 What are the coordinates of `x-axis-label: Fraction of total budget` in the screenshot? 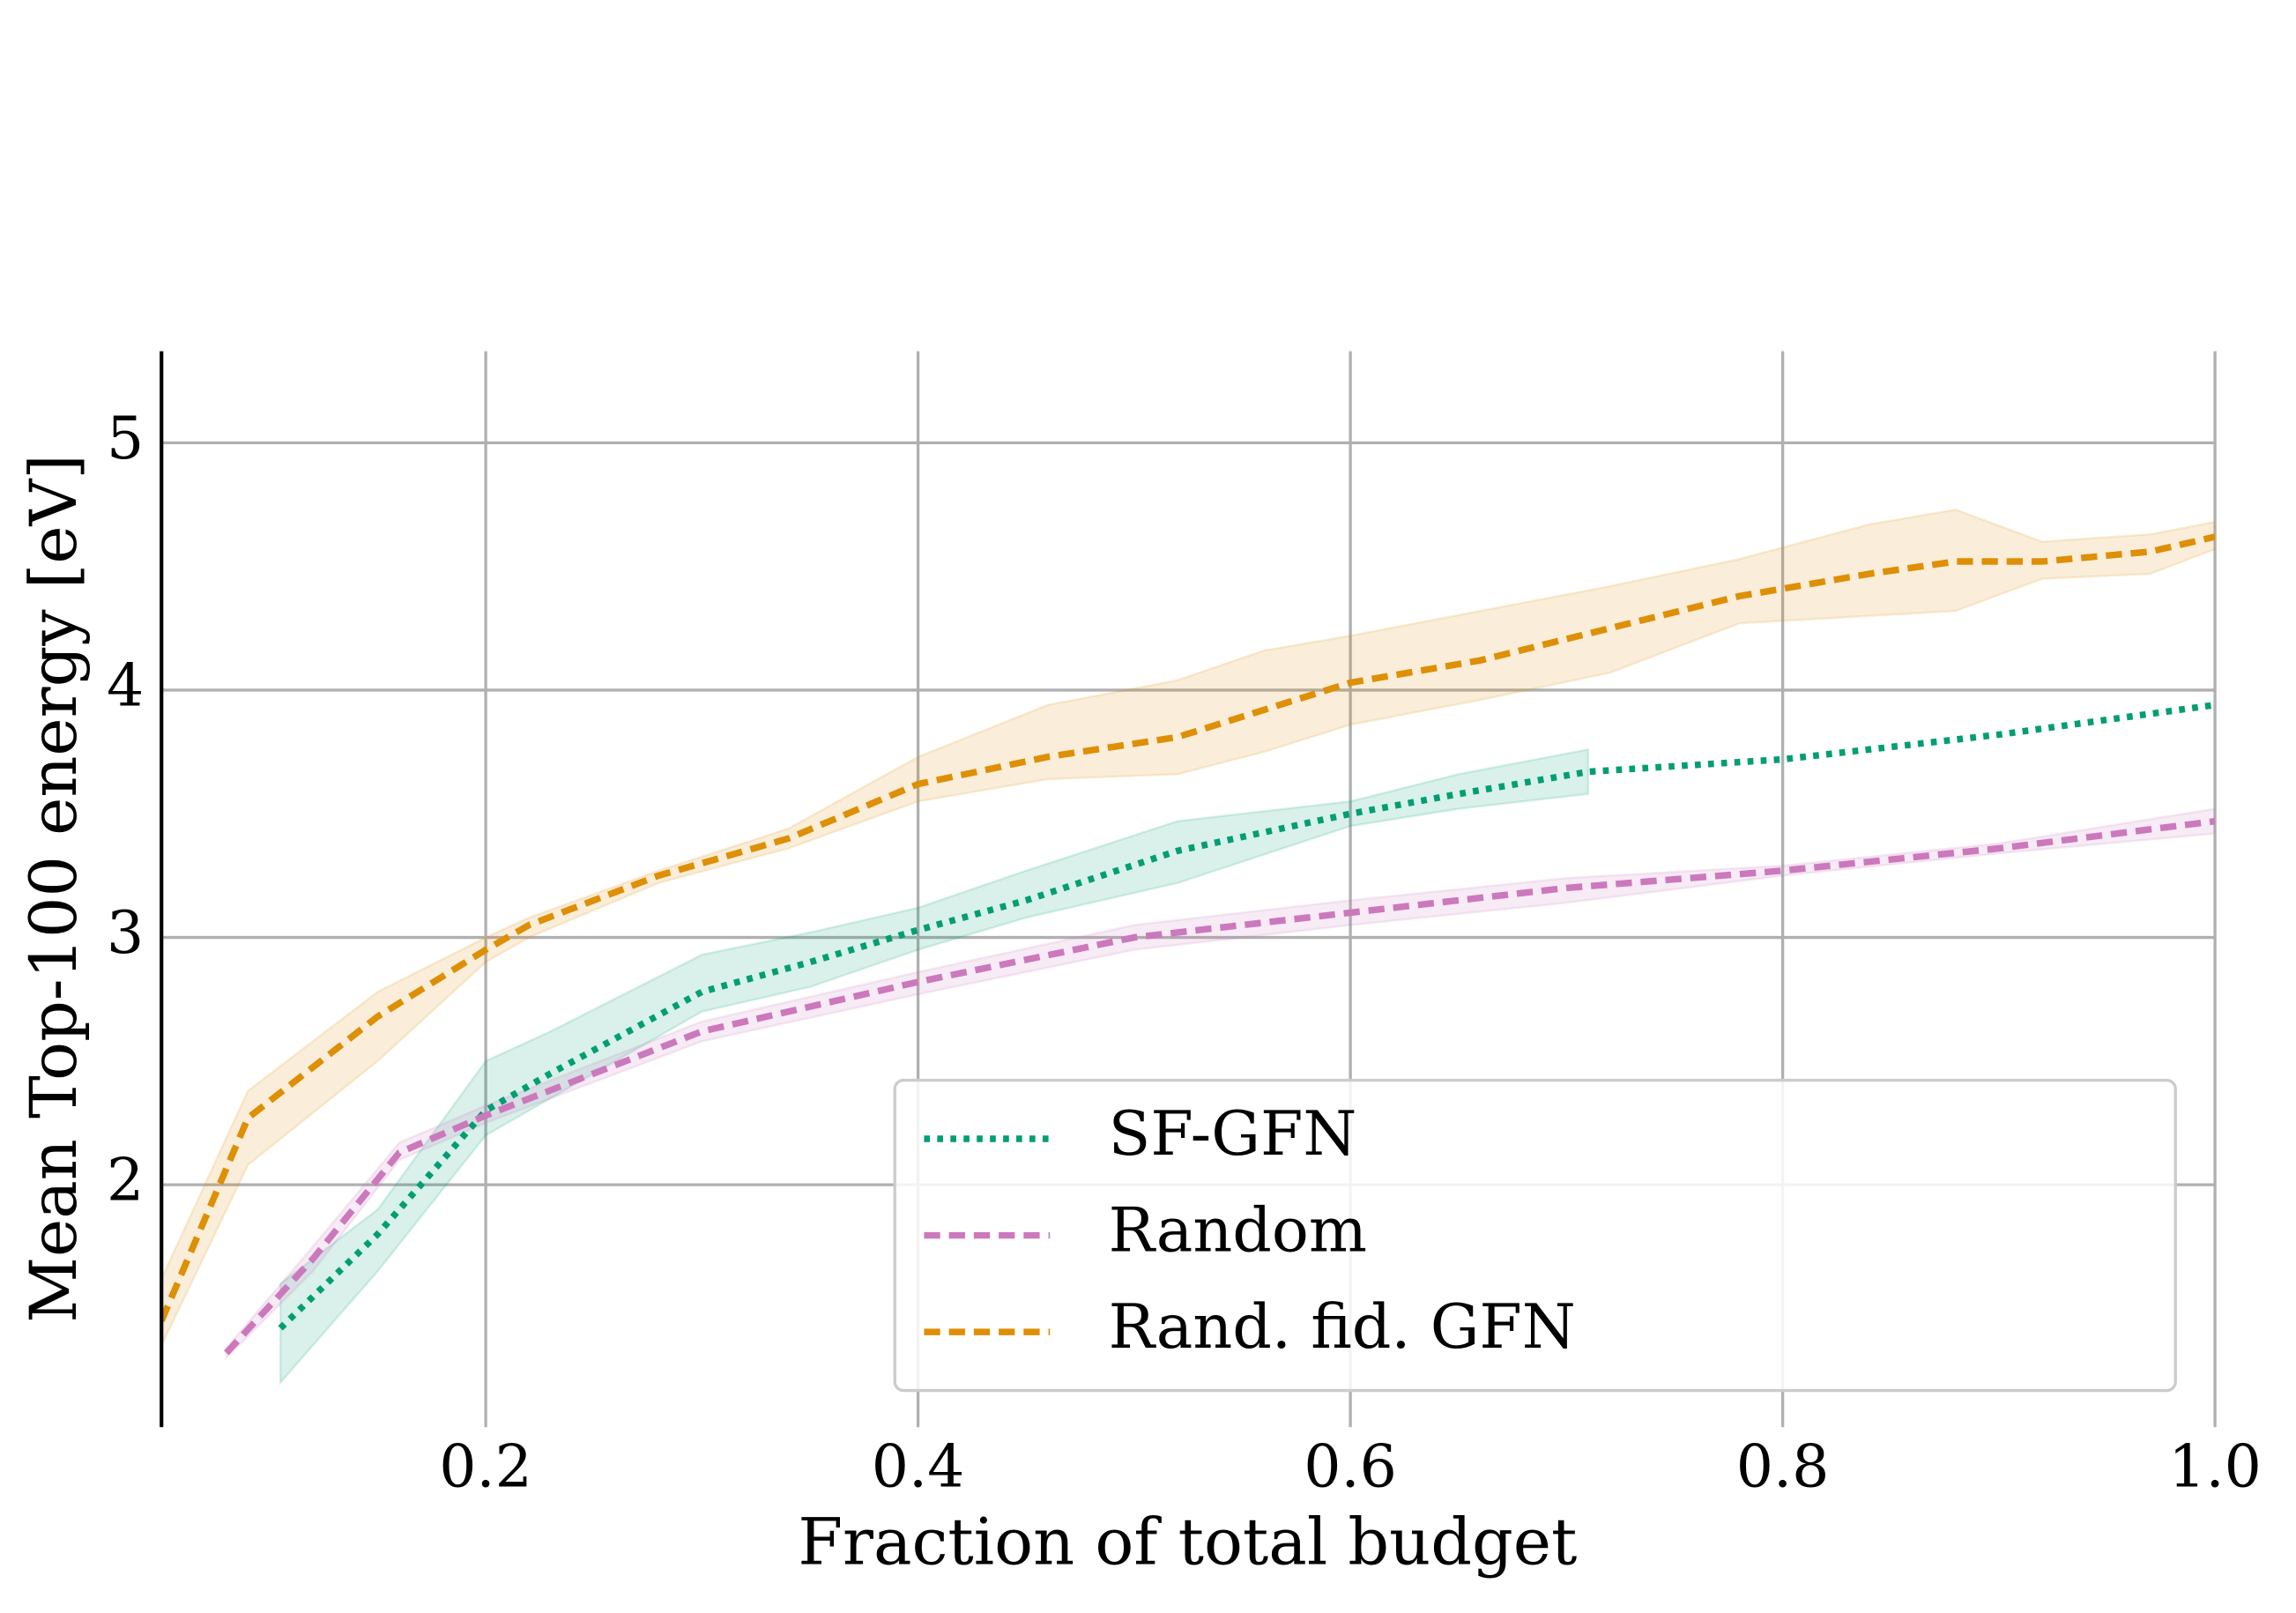 It's located at (1187, 1542).